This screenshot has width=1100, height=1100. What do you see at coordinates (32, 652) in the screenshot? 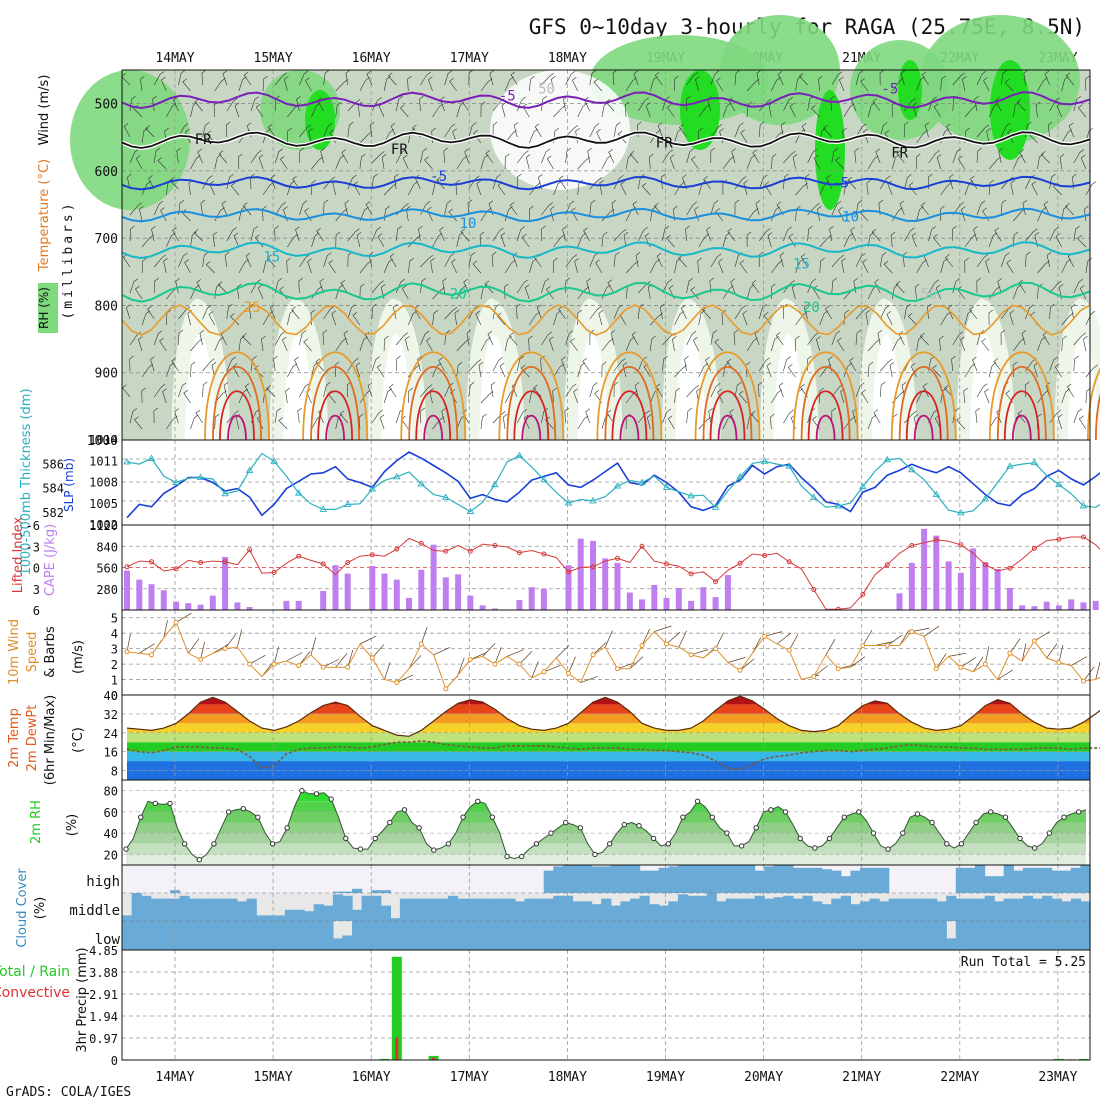
I see `wind-axis-title-2: Speed` at bounding box center [32, 652].